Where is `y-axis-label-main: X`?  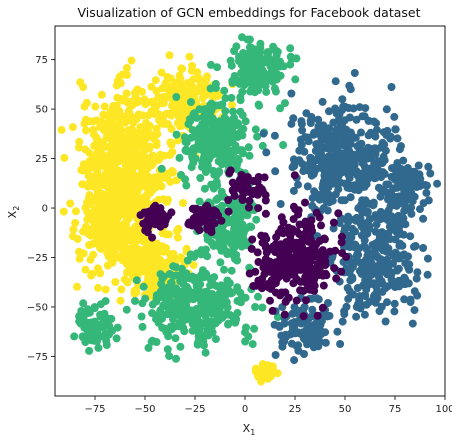 y-axis-label-main: X is located at coordinates (12, 214).